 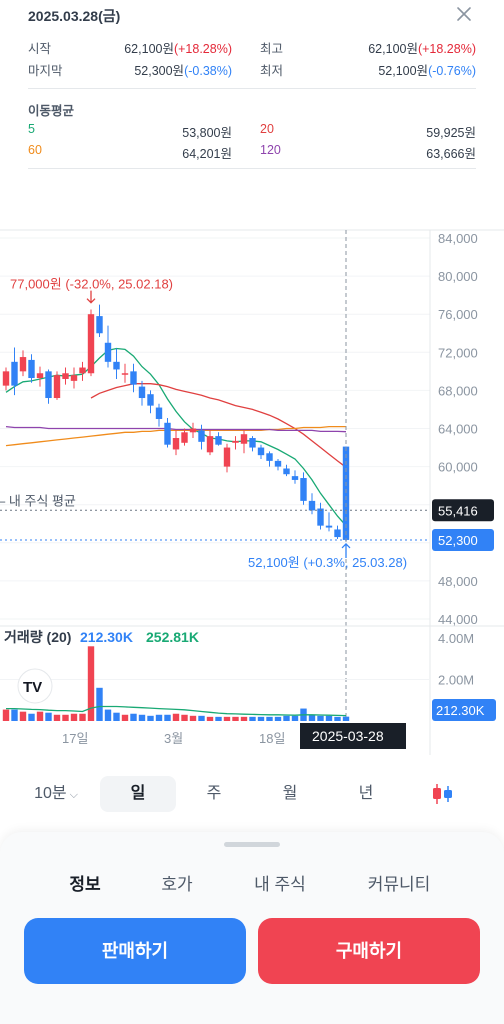 I want to click on high-annotation: 77,000원 (-32.0%, 25.02.18), so click(x=91, y=284).